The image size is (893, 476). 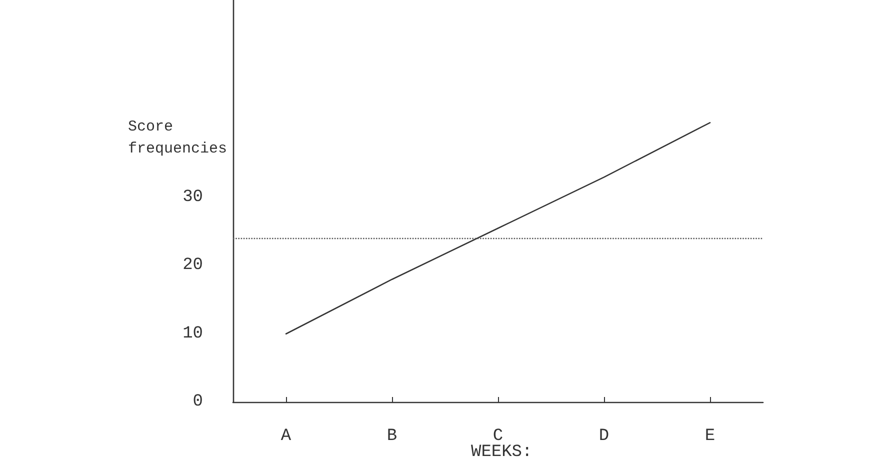 I want to click on y-axis-title: Score frequencies, so click(x=178, y=138).